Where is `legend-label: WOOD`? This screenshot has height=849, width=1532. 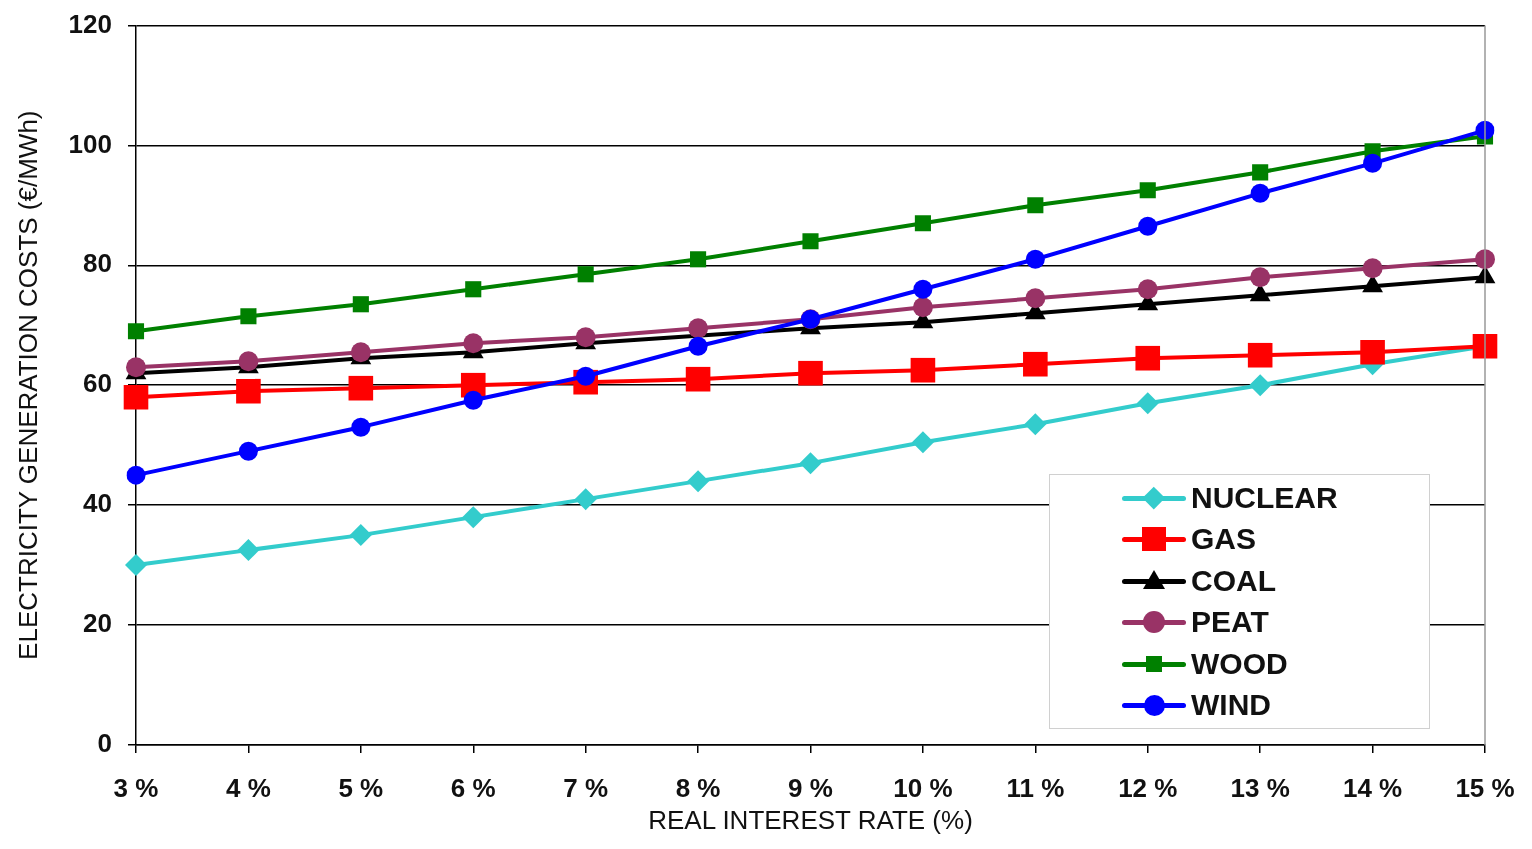 legend-label: WOOD is located at coordinates (1239, 663).